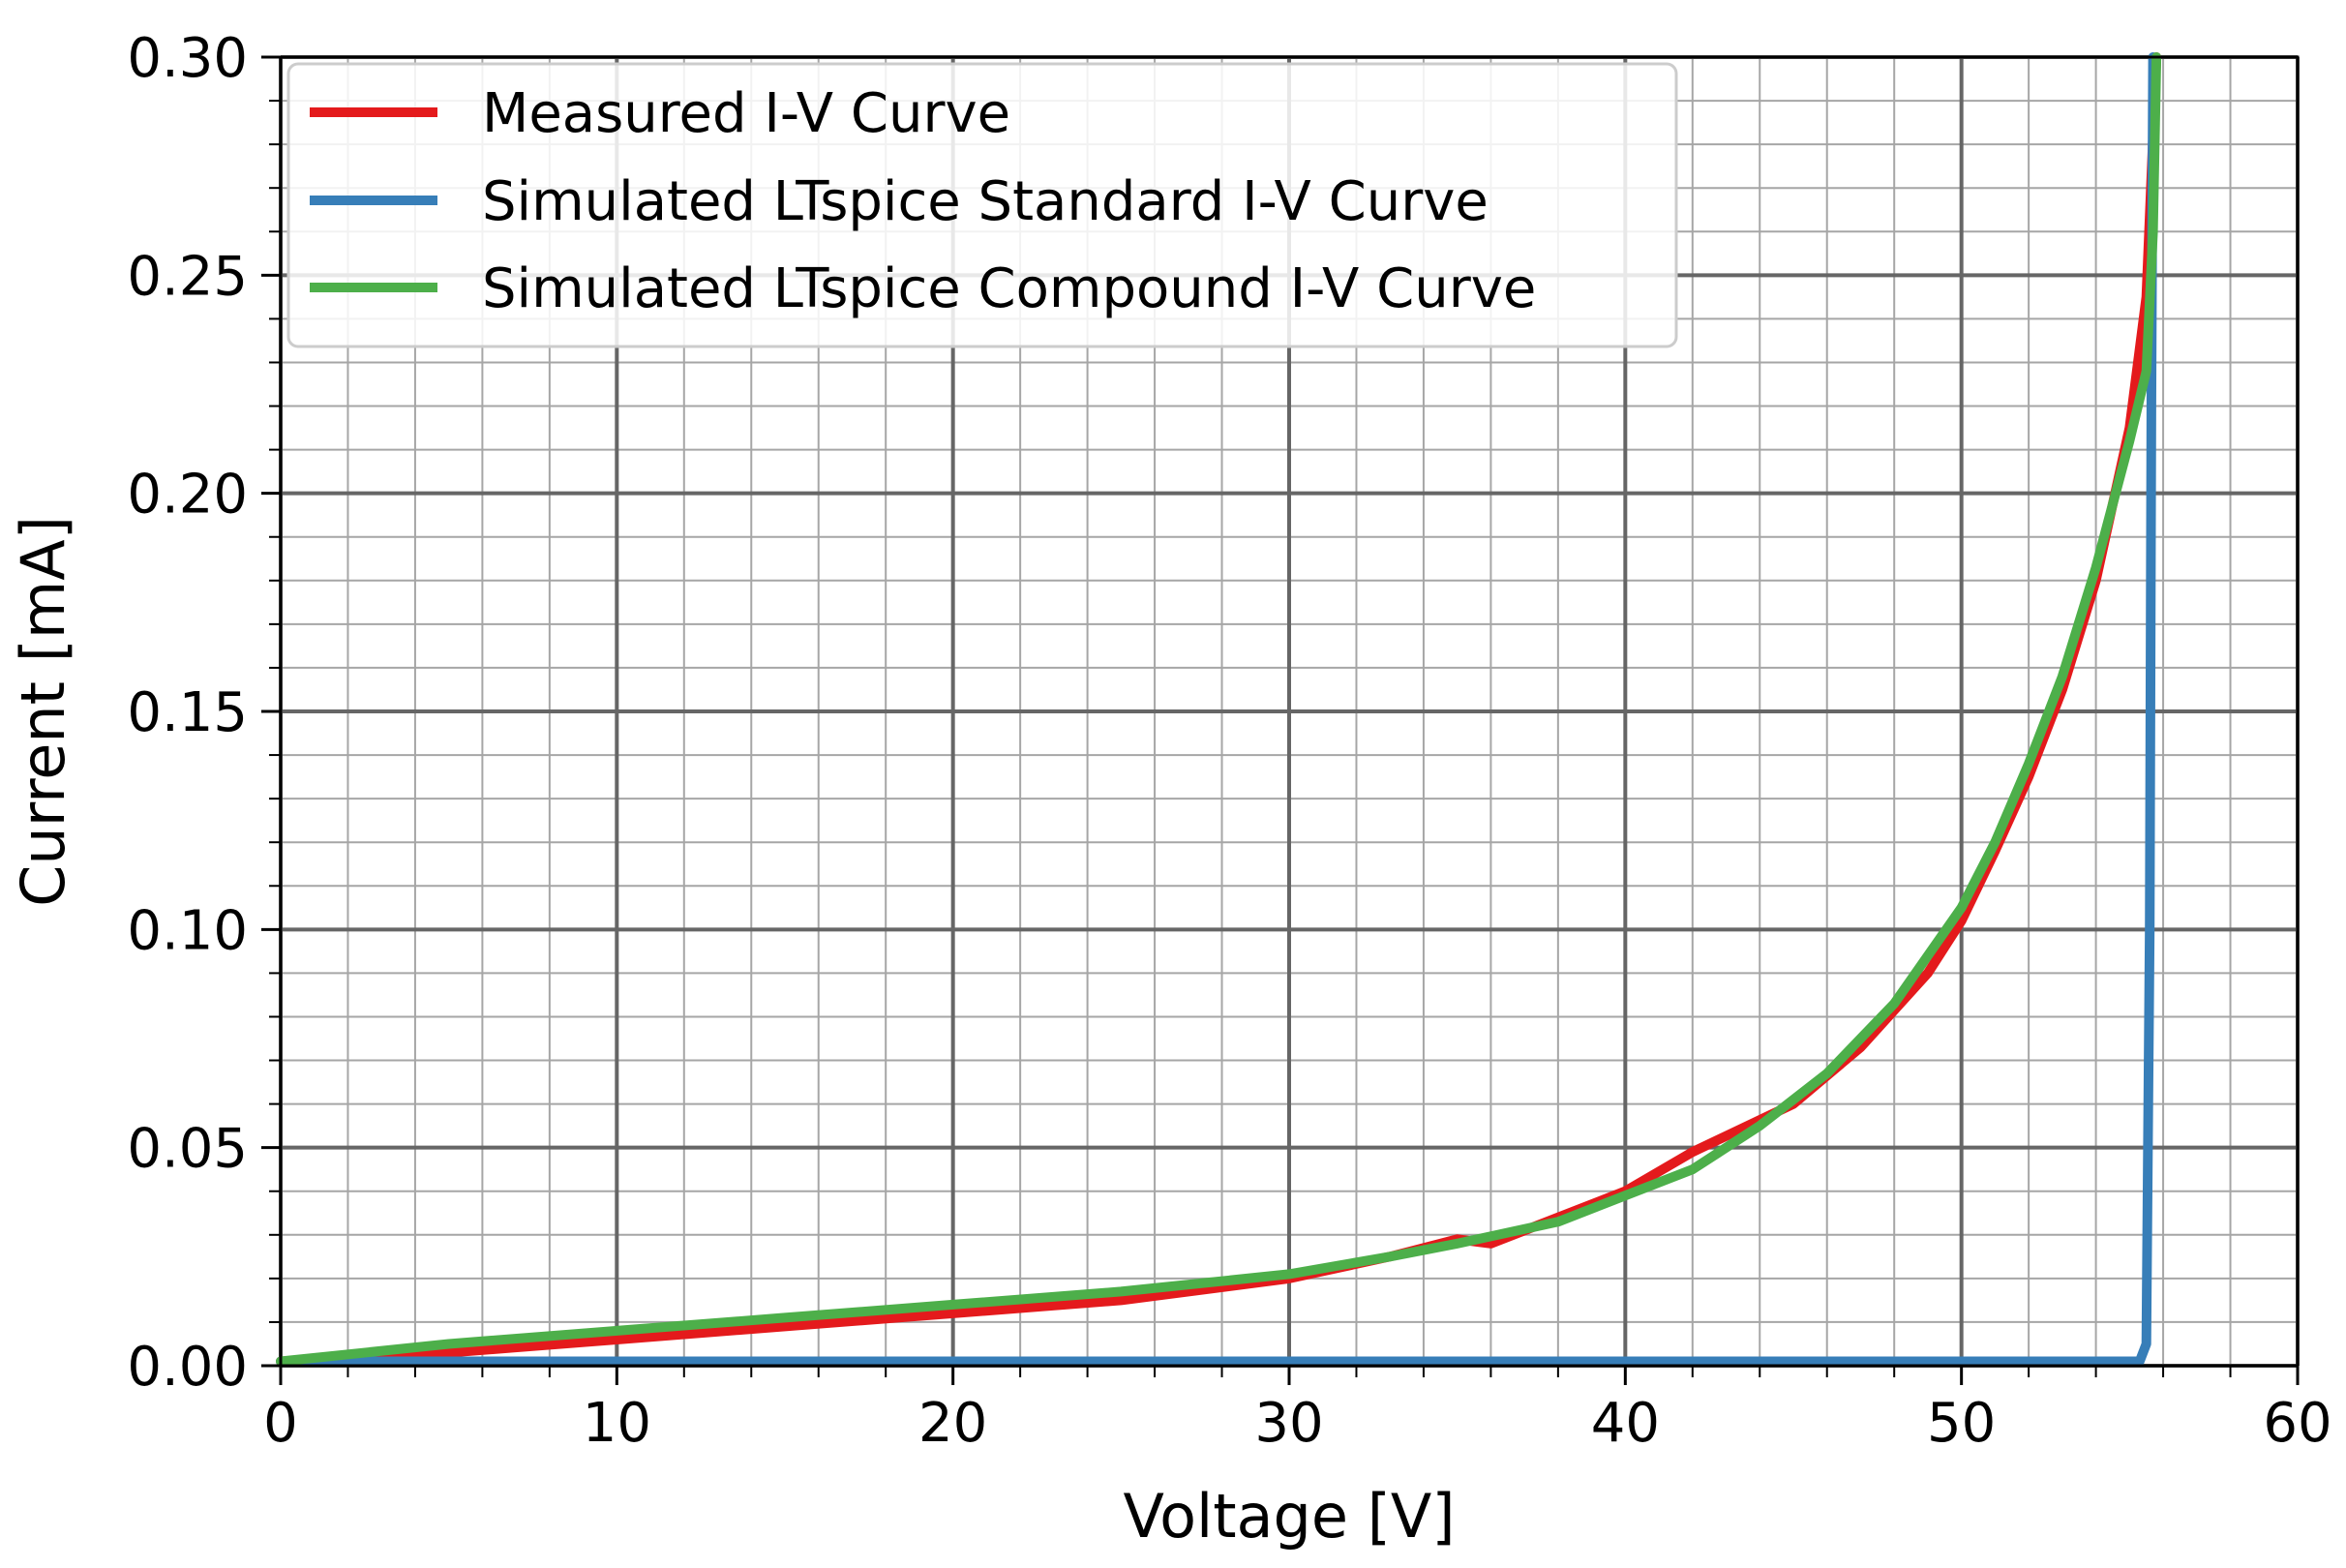  Describe the element at coordinates (952, 1423) in the screenshot. I see `x-tick-label: 20` at that location.